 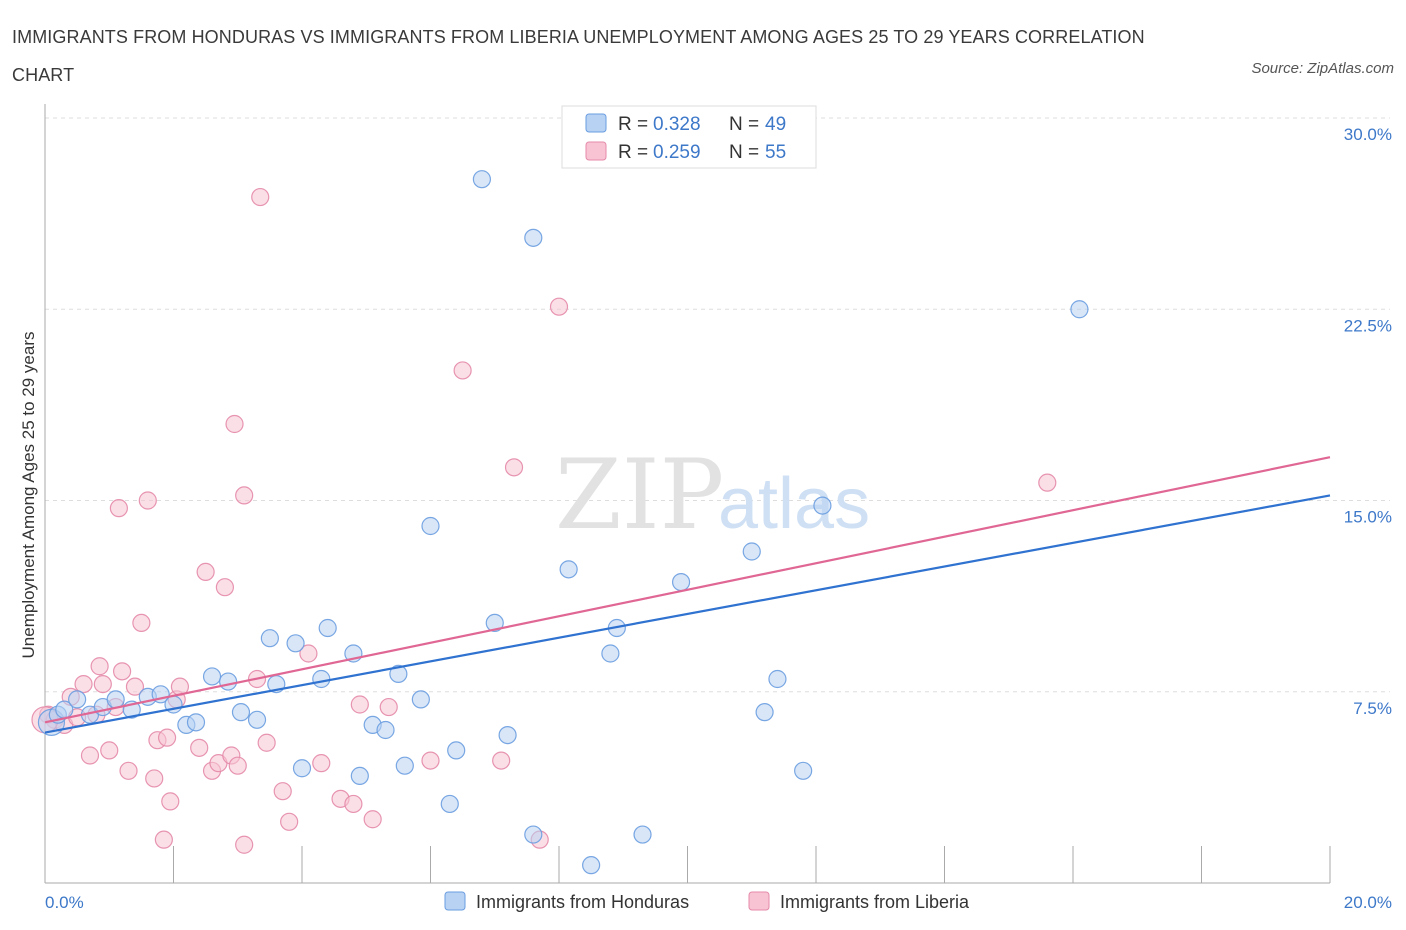 I want to click on watermark: ZIP atlas, so click(x=712, y=495).